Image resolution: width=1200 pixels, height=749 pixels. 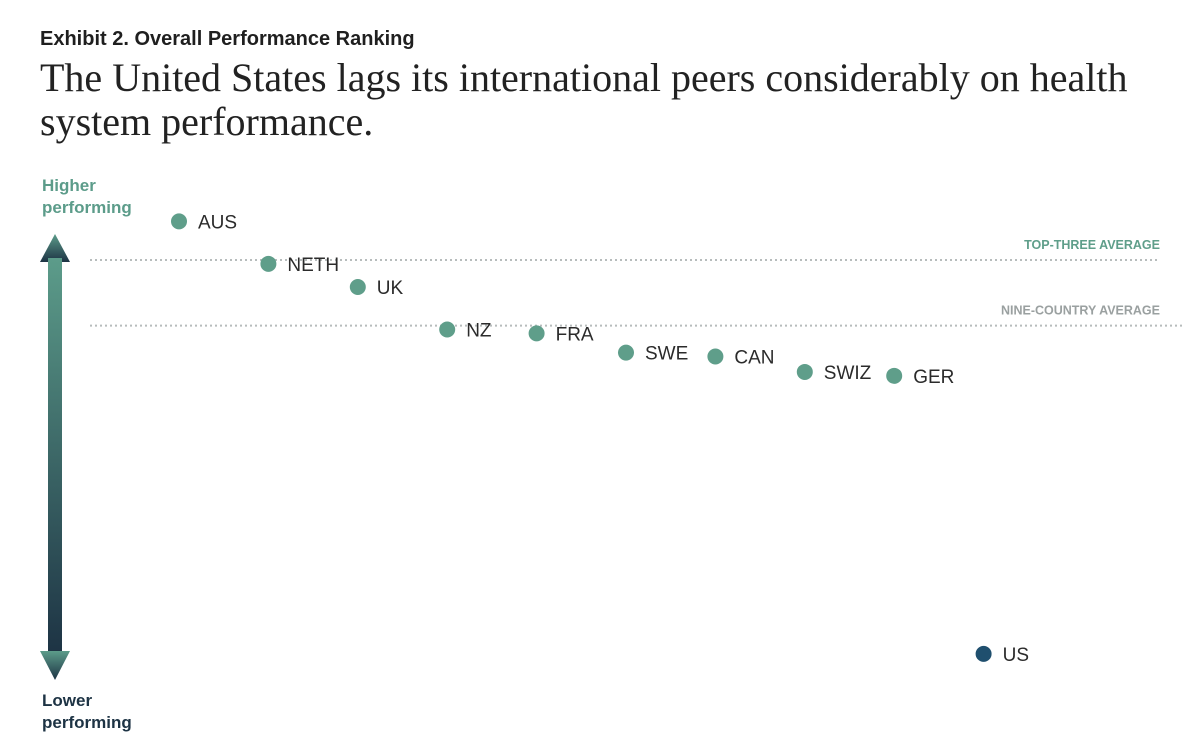 I want to click on data-label: AUS, so click(x=217, y=222).